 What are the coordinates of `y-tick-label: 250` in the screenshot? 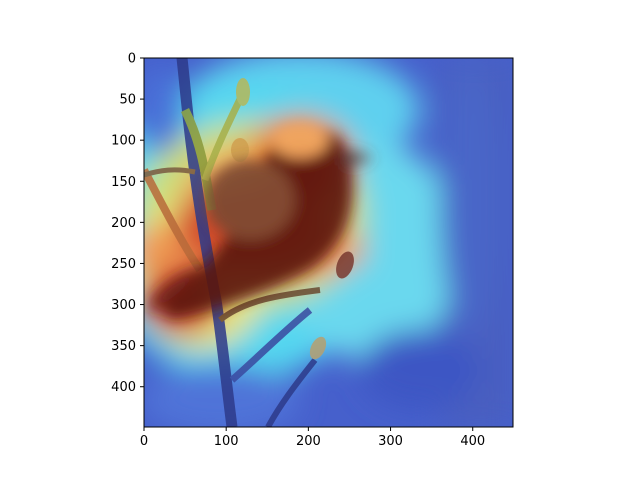 It's located at (123, 264).